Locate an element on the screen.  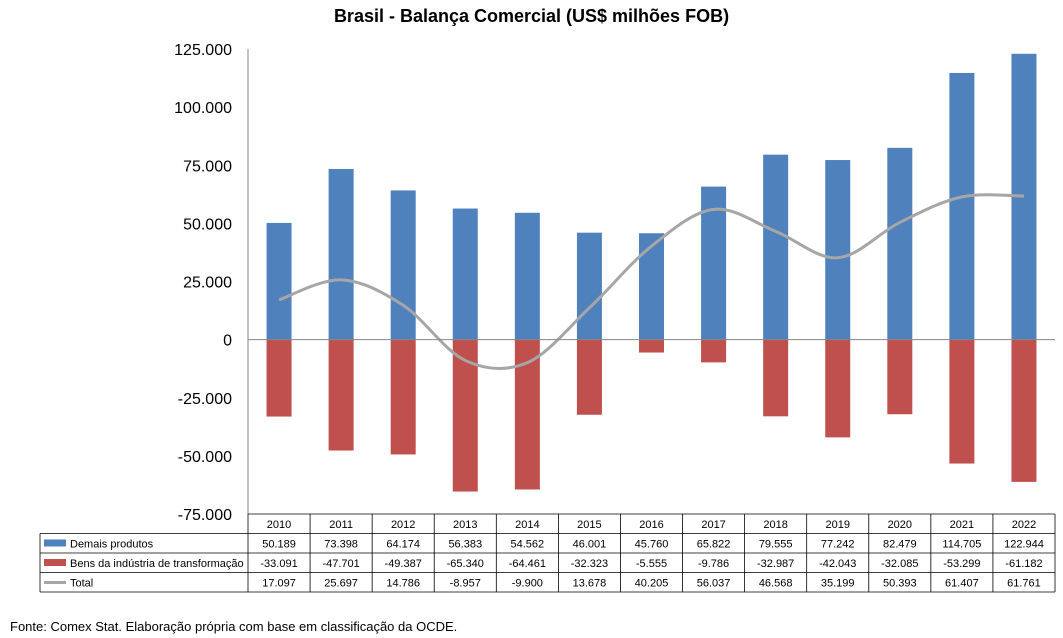
data-label: 54.562 is located at coordinates (528, 545).